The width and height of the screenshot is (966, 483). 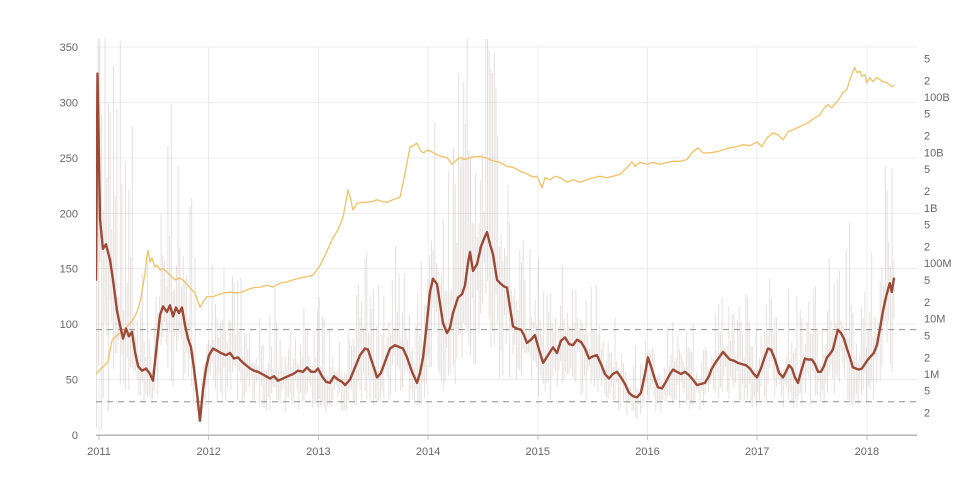 What do you see at coordinates (937, 98) in the screenshot?
I see `y-right-tick-label: 100B` at bounding box center [937, 98].